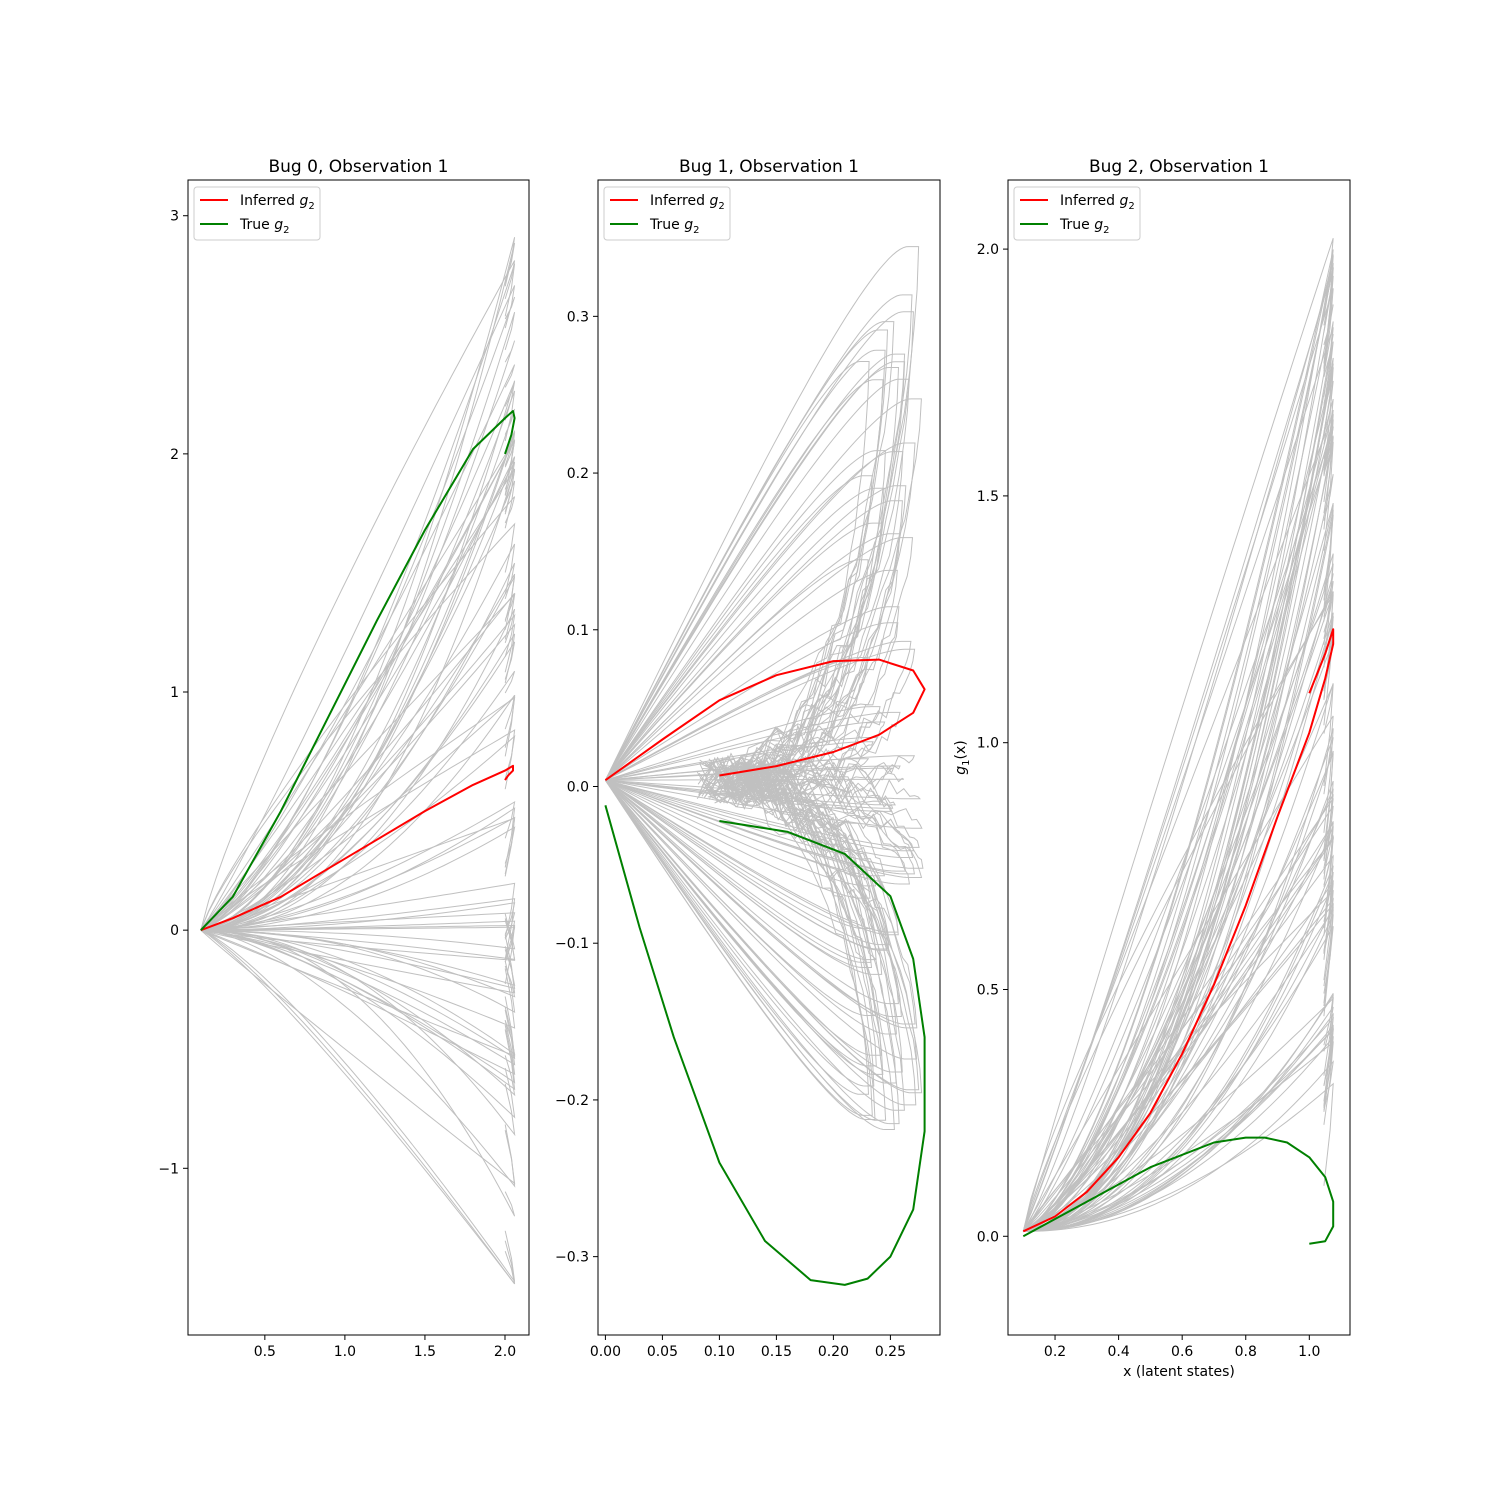 The width and height of the screenshot is (1500, 1500). I want to click on y-axis-label-main: g, so click(961, 770).